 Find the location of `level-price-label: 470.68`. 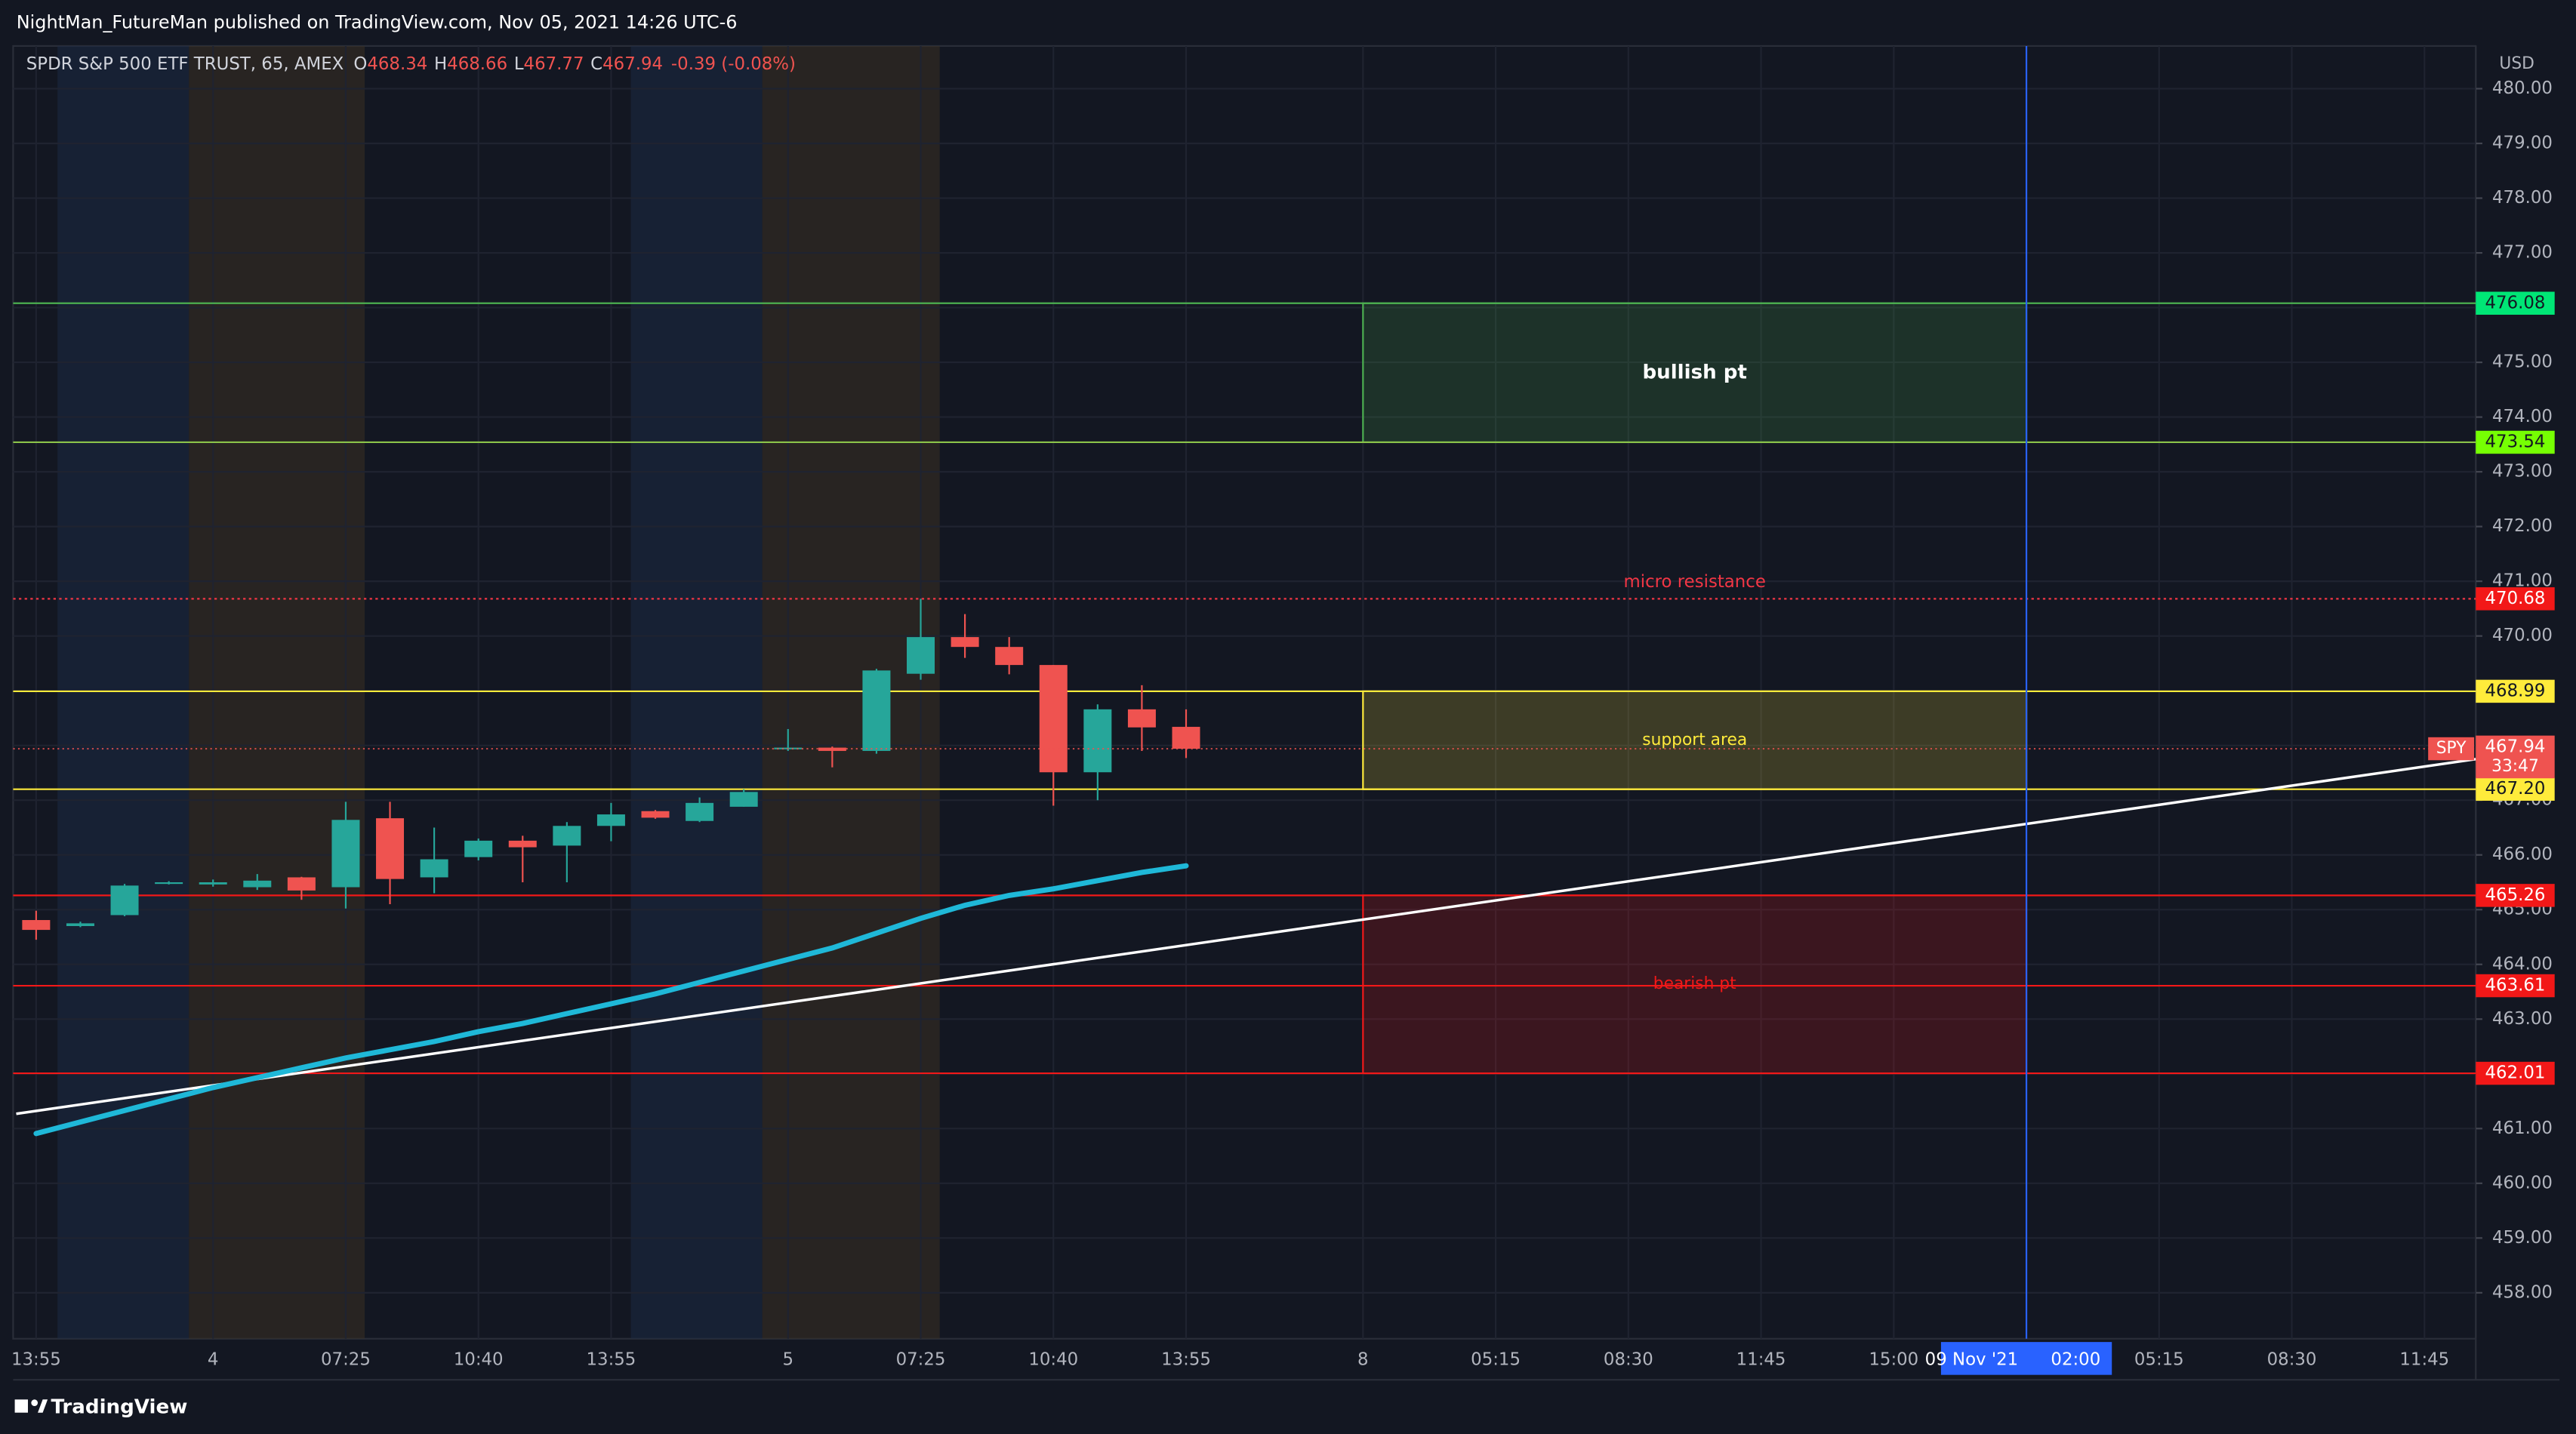

level-price-label: 470.68 is located at coordinates (2515, 598).